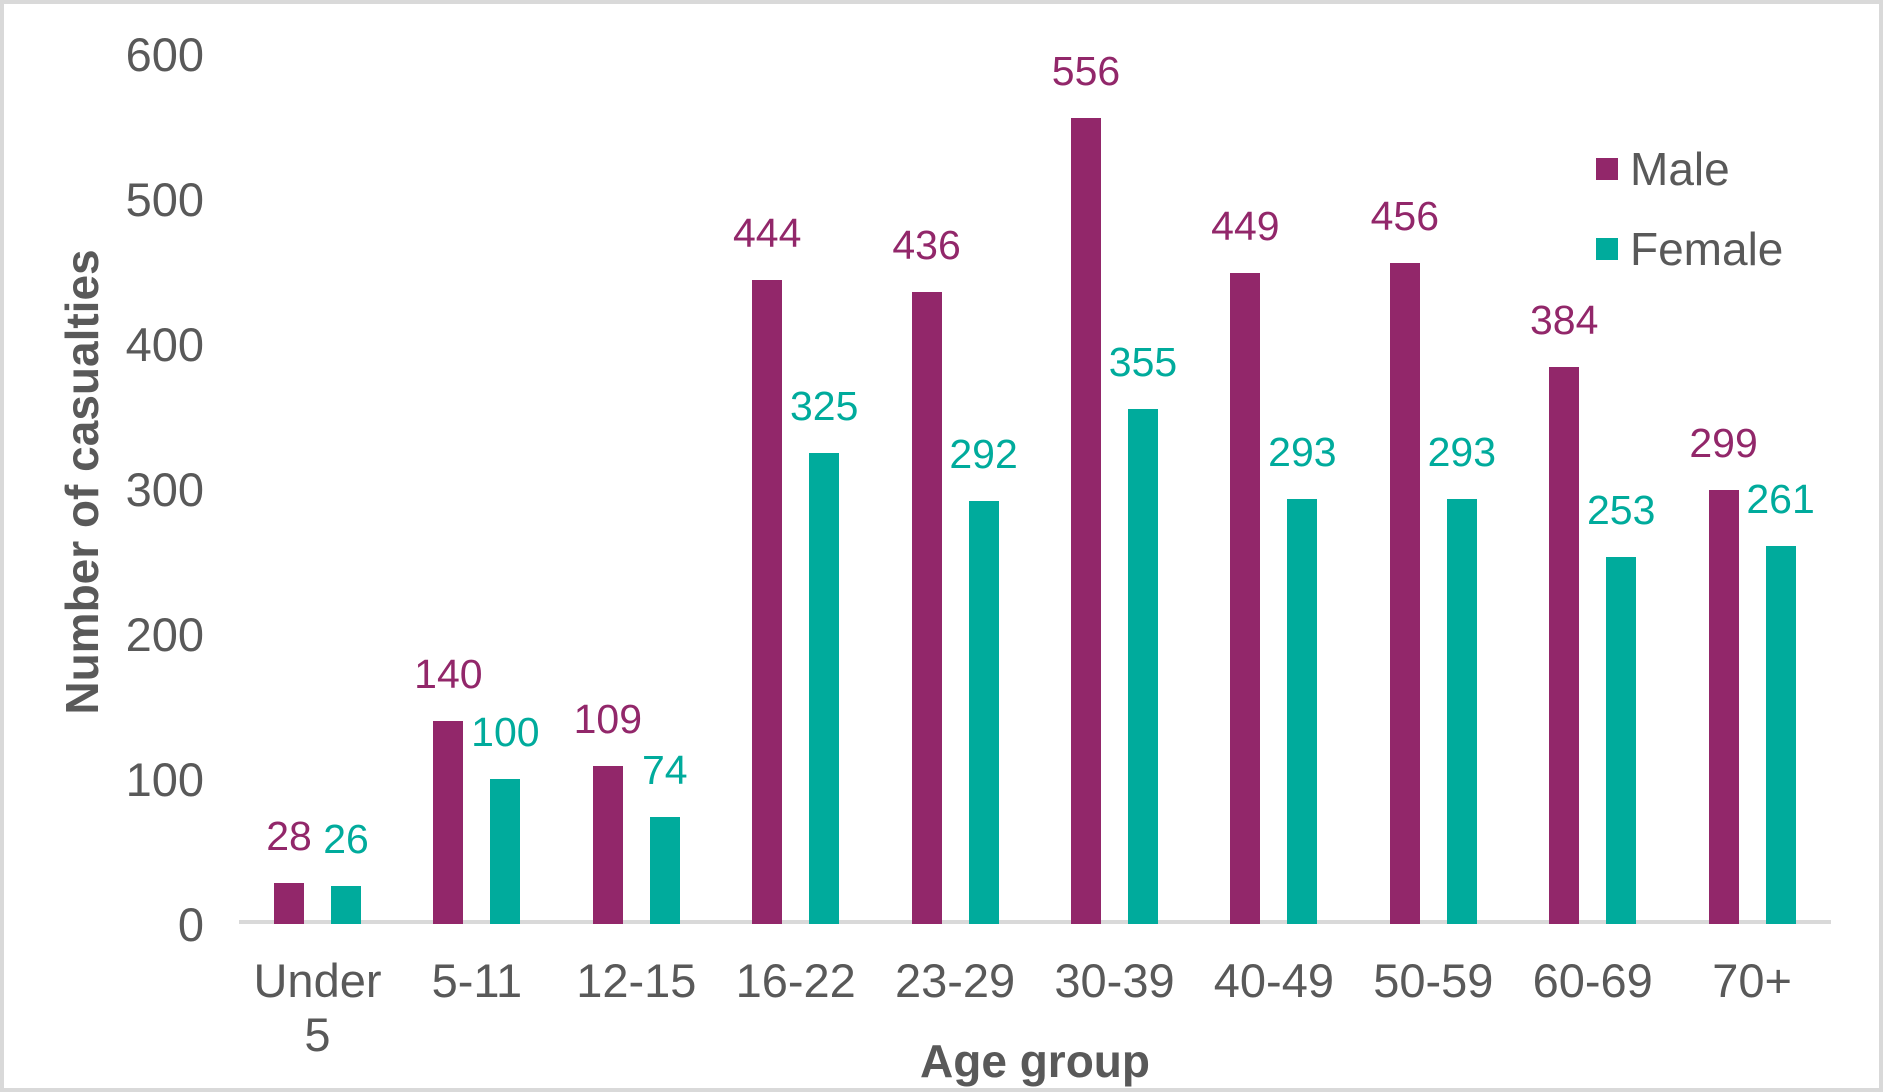 This screenshot has width=1883, height=1092. Describe the element at coordinates (164, 489) in the screenshot. I see `y-tick-label: 300` at that location.